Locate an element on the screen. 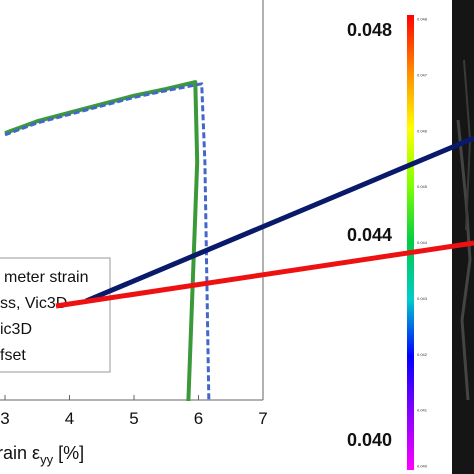 The height and width of the screenshot is (474, 474). plot-clip-mask is located at coordinates (135, 437).